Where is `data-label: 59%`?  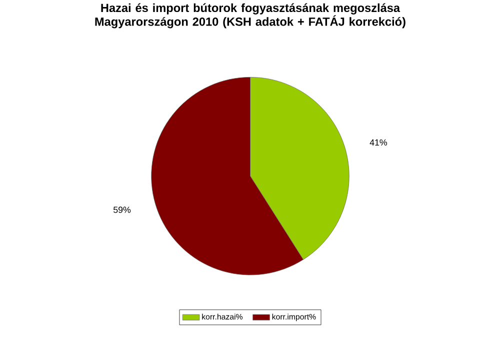 data-label: 59% is located at coordinates (122, 209).